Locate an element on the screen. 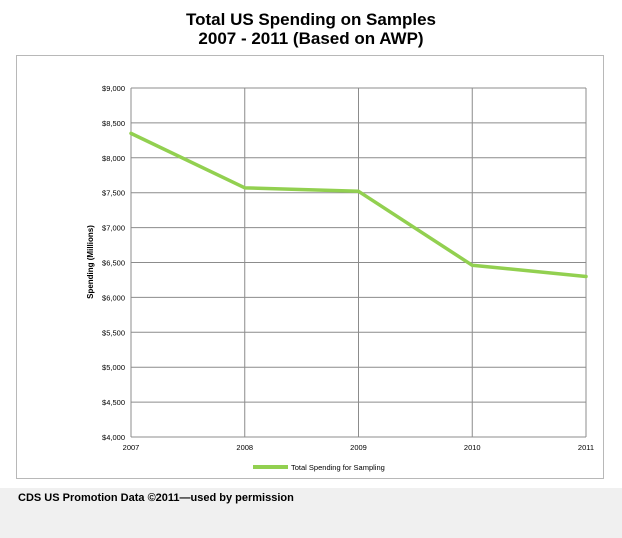 The height and width of the screenshot is (538, 622). y-tick-label: $6,500 is located at coordinates (113, 263).